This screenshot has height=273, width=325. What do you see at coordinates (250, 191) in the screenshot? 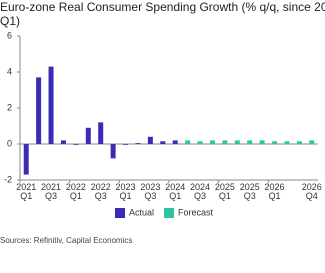
I see `x-tick-label: 2025 Q3` at bounding box center [250, 191].